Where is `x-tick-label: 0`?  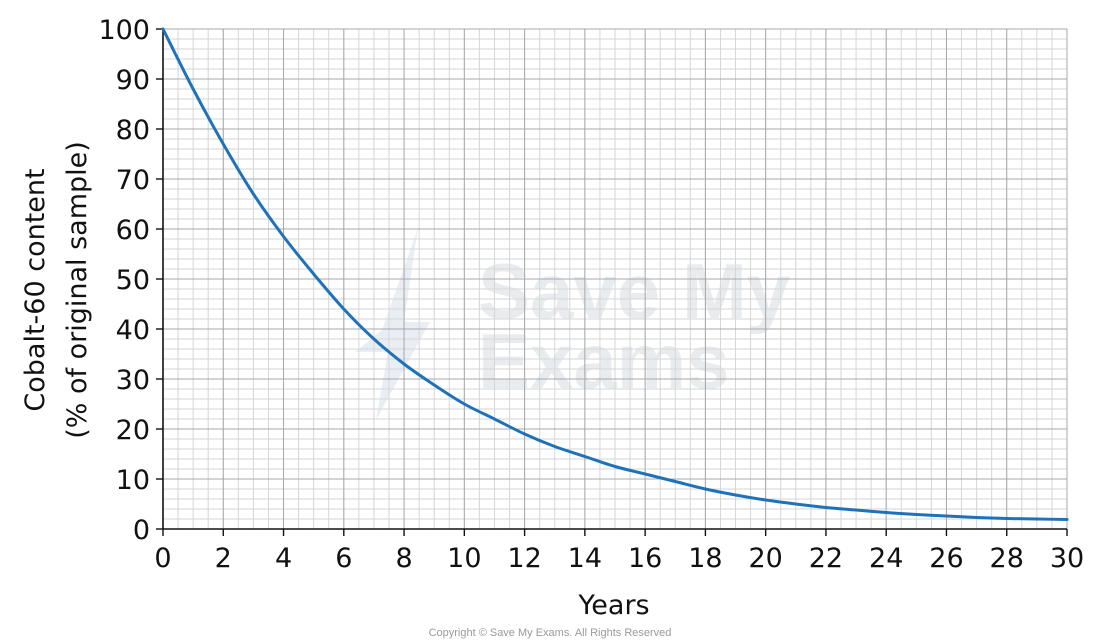 x-tick-label: 0 is located at coordinates (162, 558).